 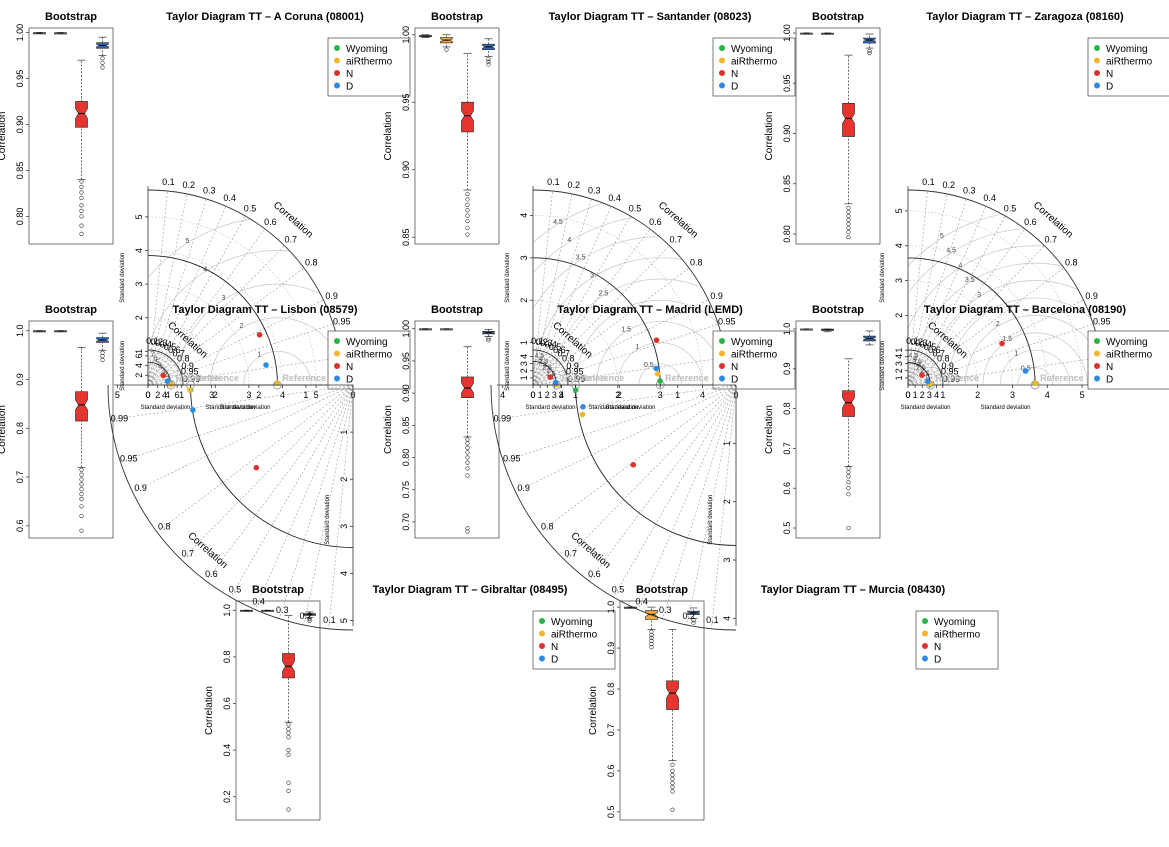 What do you see at coordinates (272, 466) in the screenshot?
I see `reference-arc` at bounding box center [272, 466].